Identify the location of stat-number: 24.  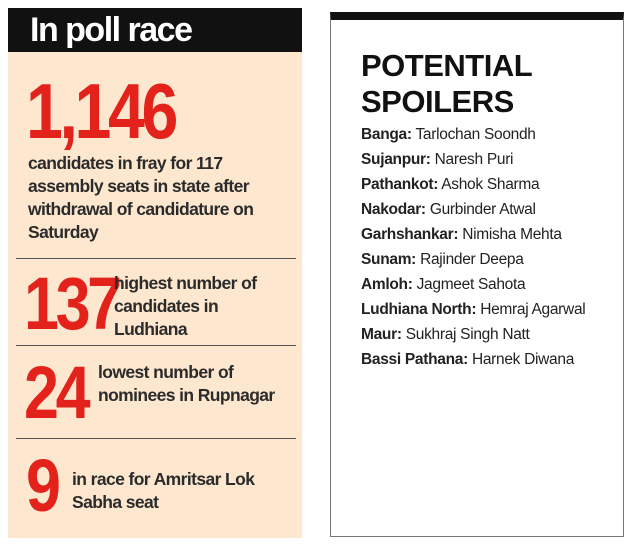
(57, 392).